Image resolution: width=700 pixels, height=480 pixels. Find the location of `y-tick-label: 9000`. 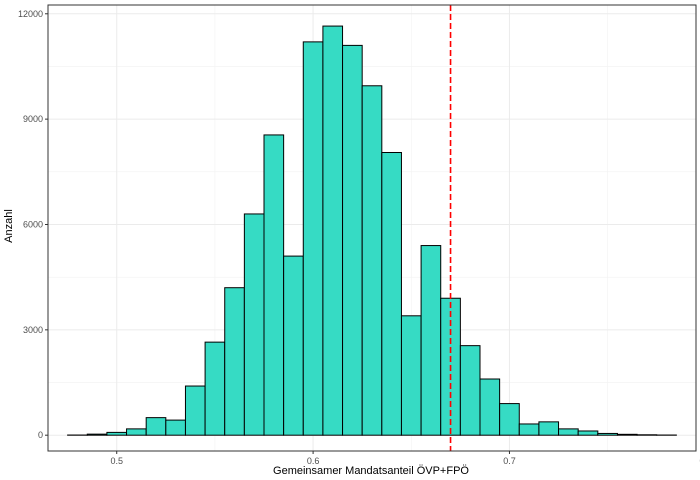

y-tick-label: 9000 is located at coordinates (33, 119).